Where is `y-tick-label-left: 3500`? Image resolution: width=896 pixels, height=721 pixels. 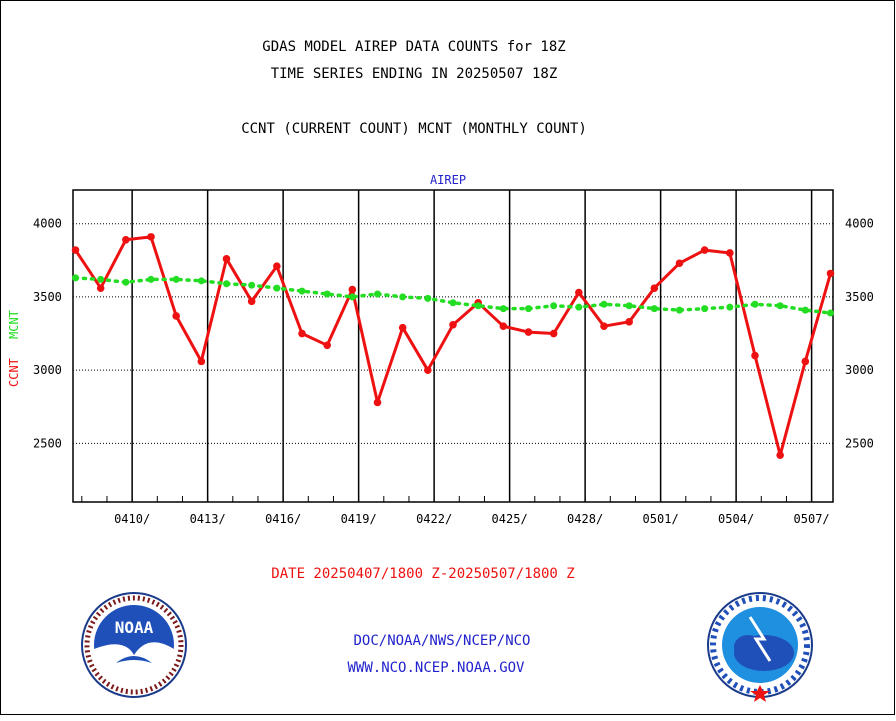 y-tick-label-left: 3500 is located at coordinates (47, 297).